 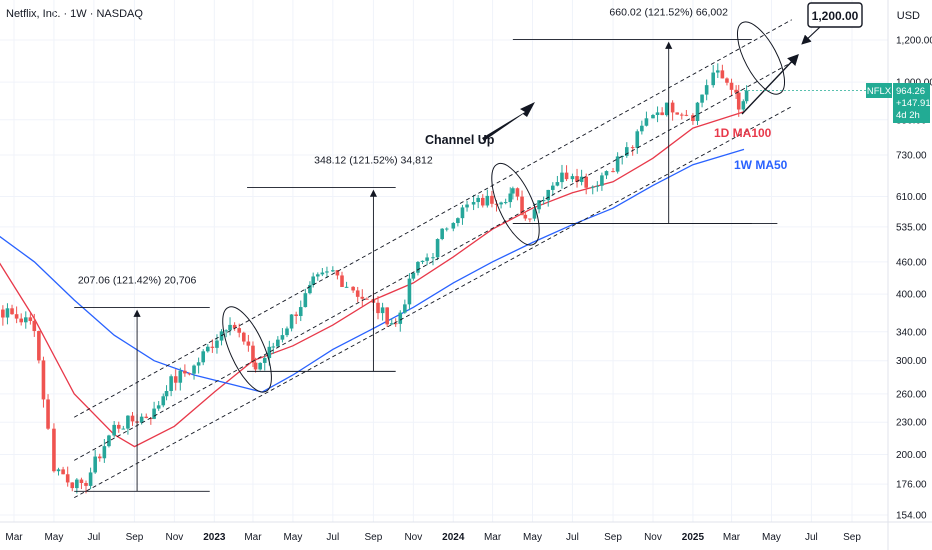 I want to click on price-tick-label: 154.00, so click(x=911, y=516).